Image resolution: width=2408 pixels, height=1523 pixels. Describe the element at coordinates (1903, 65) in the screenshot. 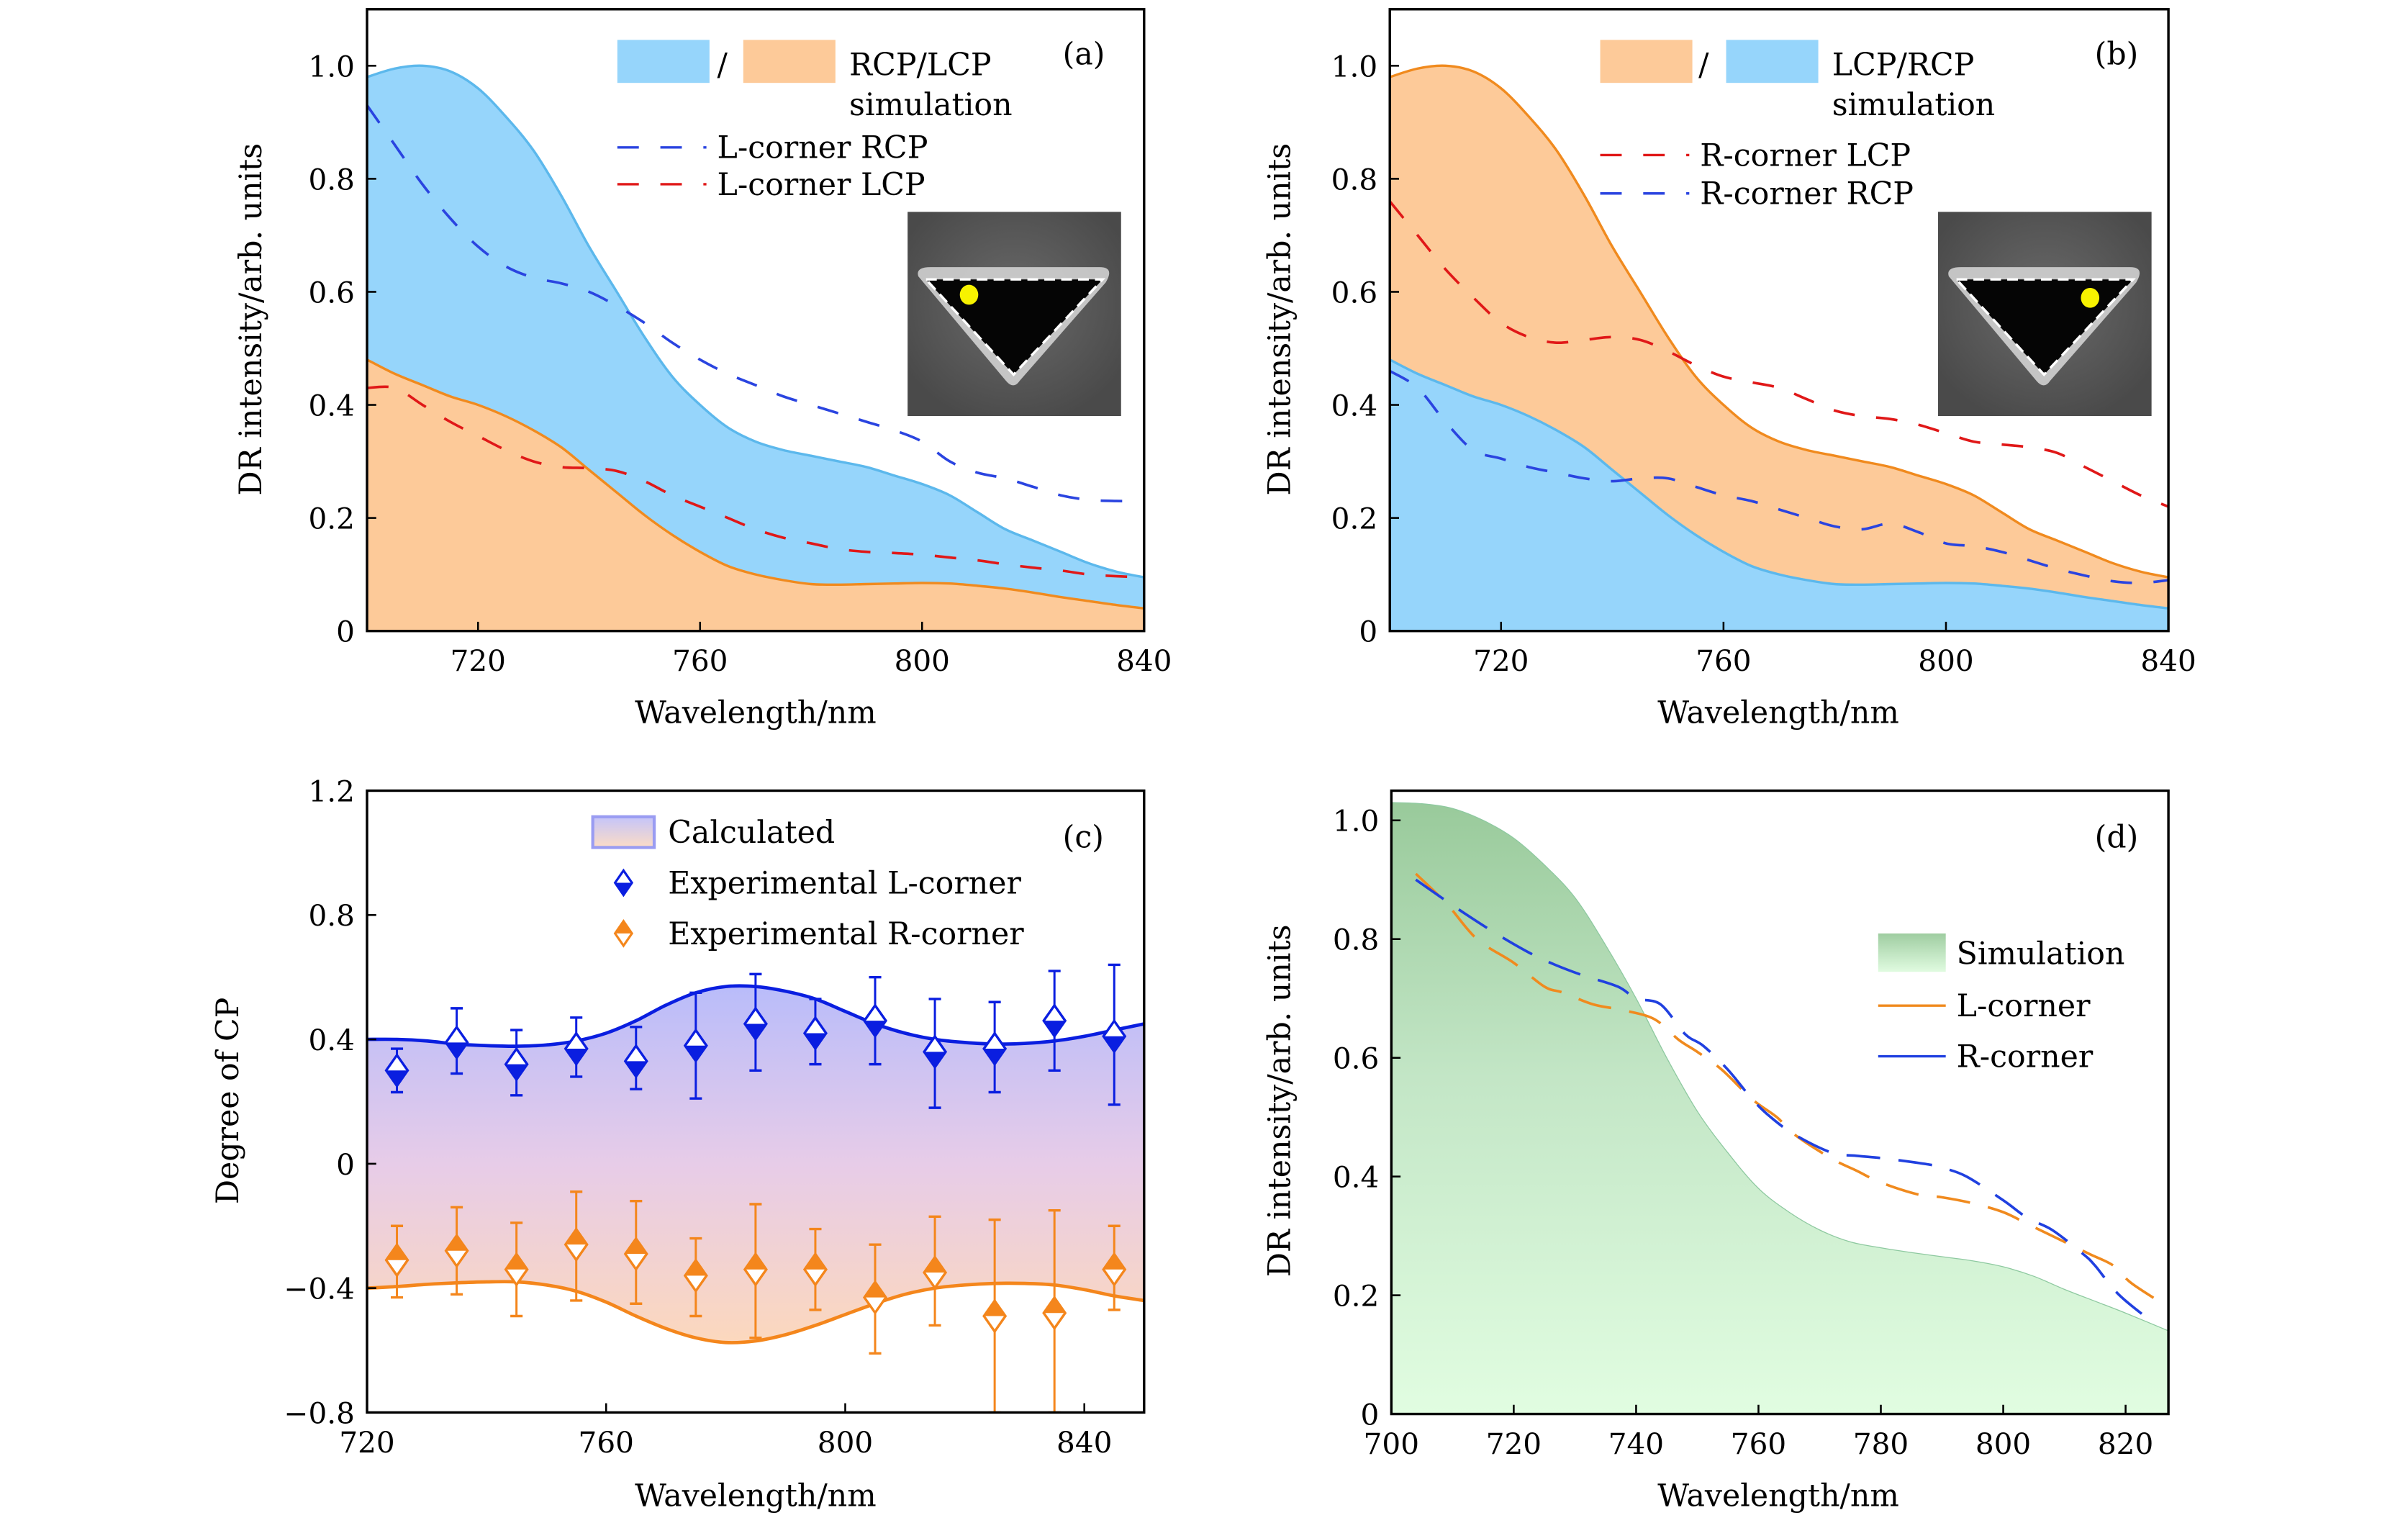

I see `legend-label-sim-line1: LCP/RCP` at that location.